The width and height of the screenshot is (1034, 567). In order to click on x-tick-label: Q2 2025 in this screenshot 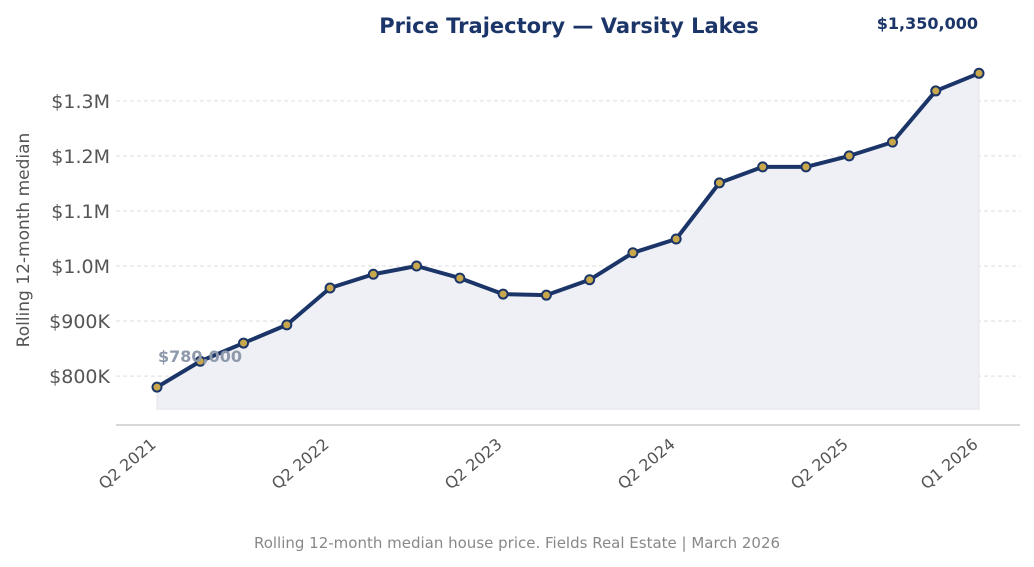, I will do `click(819, 464)`.